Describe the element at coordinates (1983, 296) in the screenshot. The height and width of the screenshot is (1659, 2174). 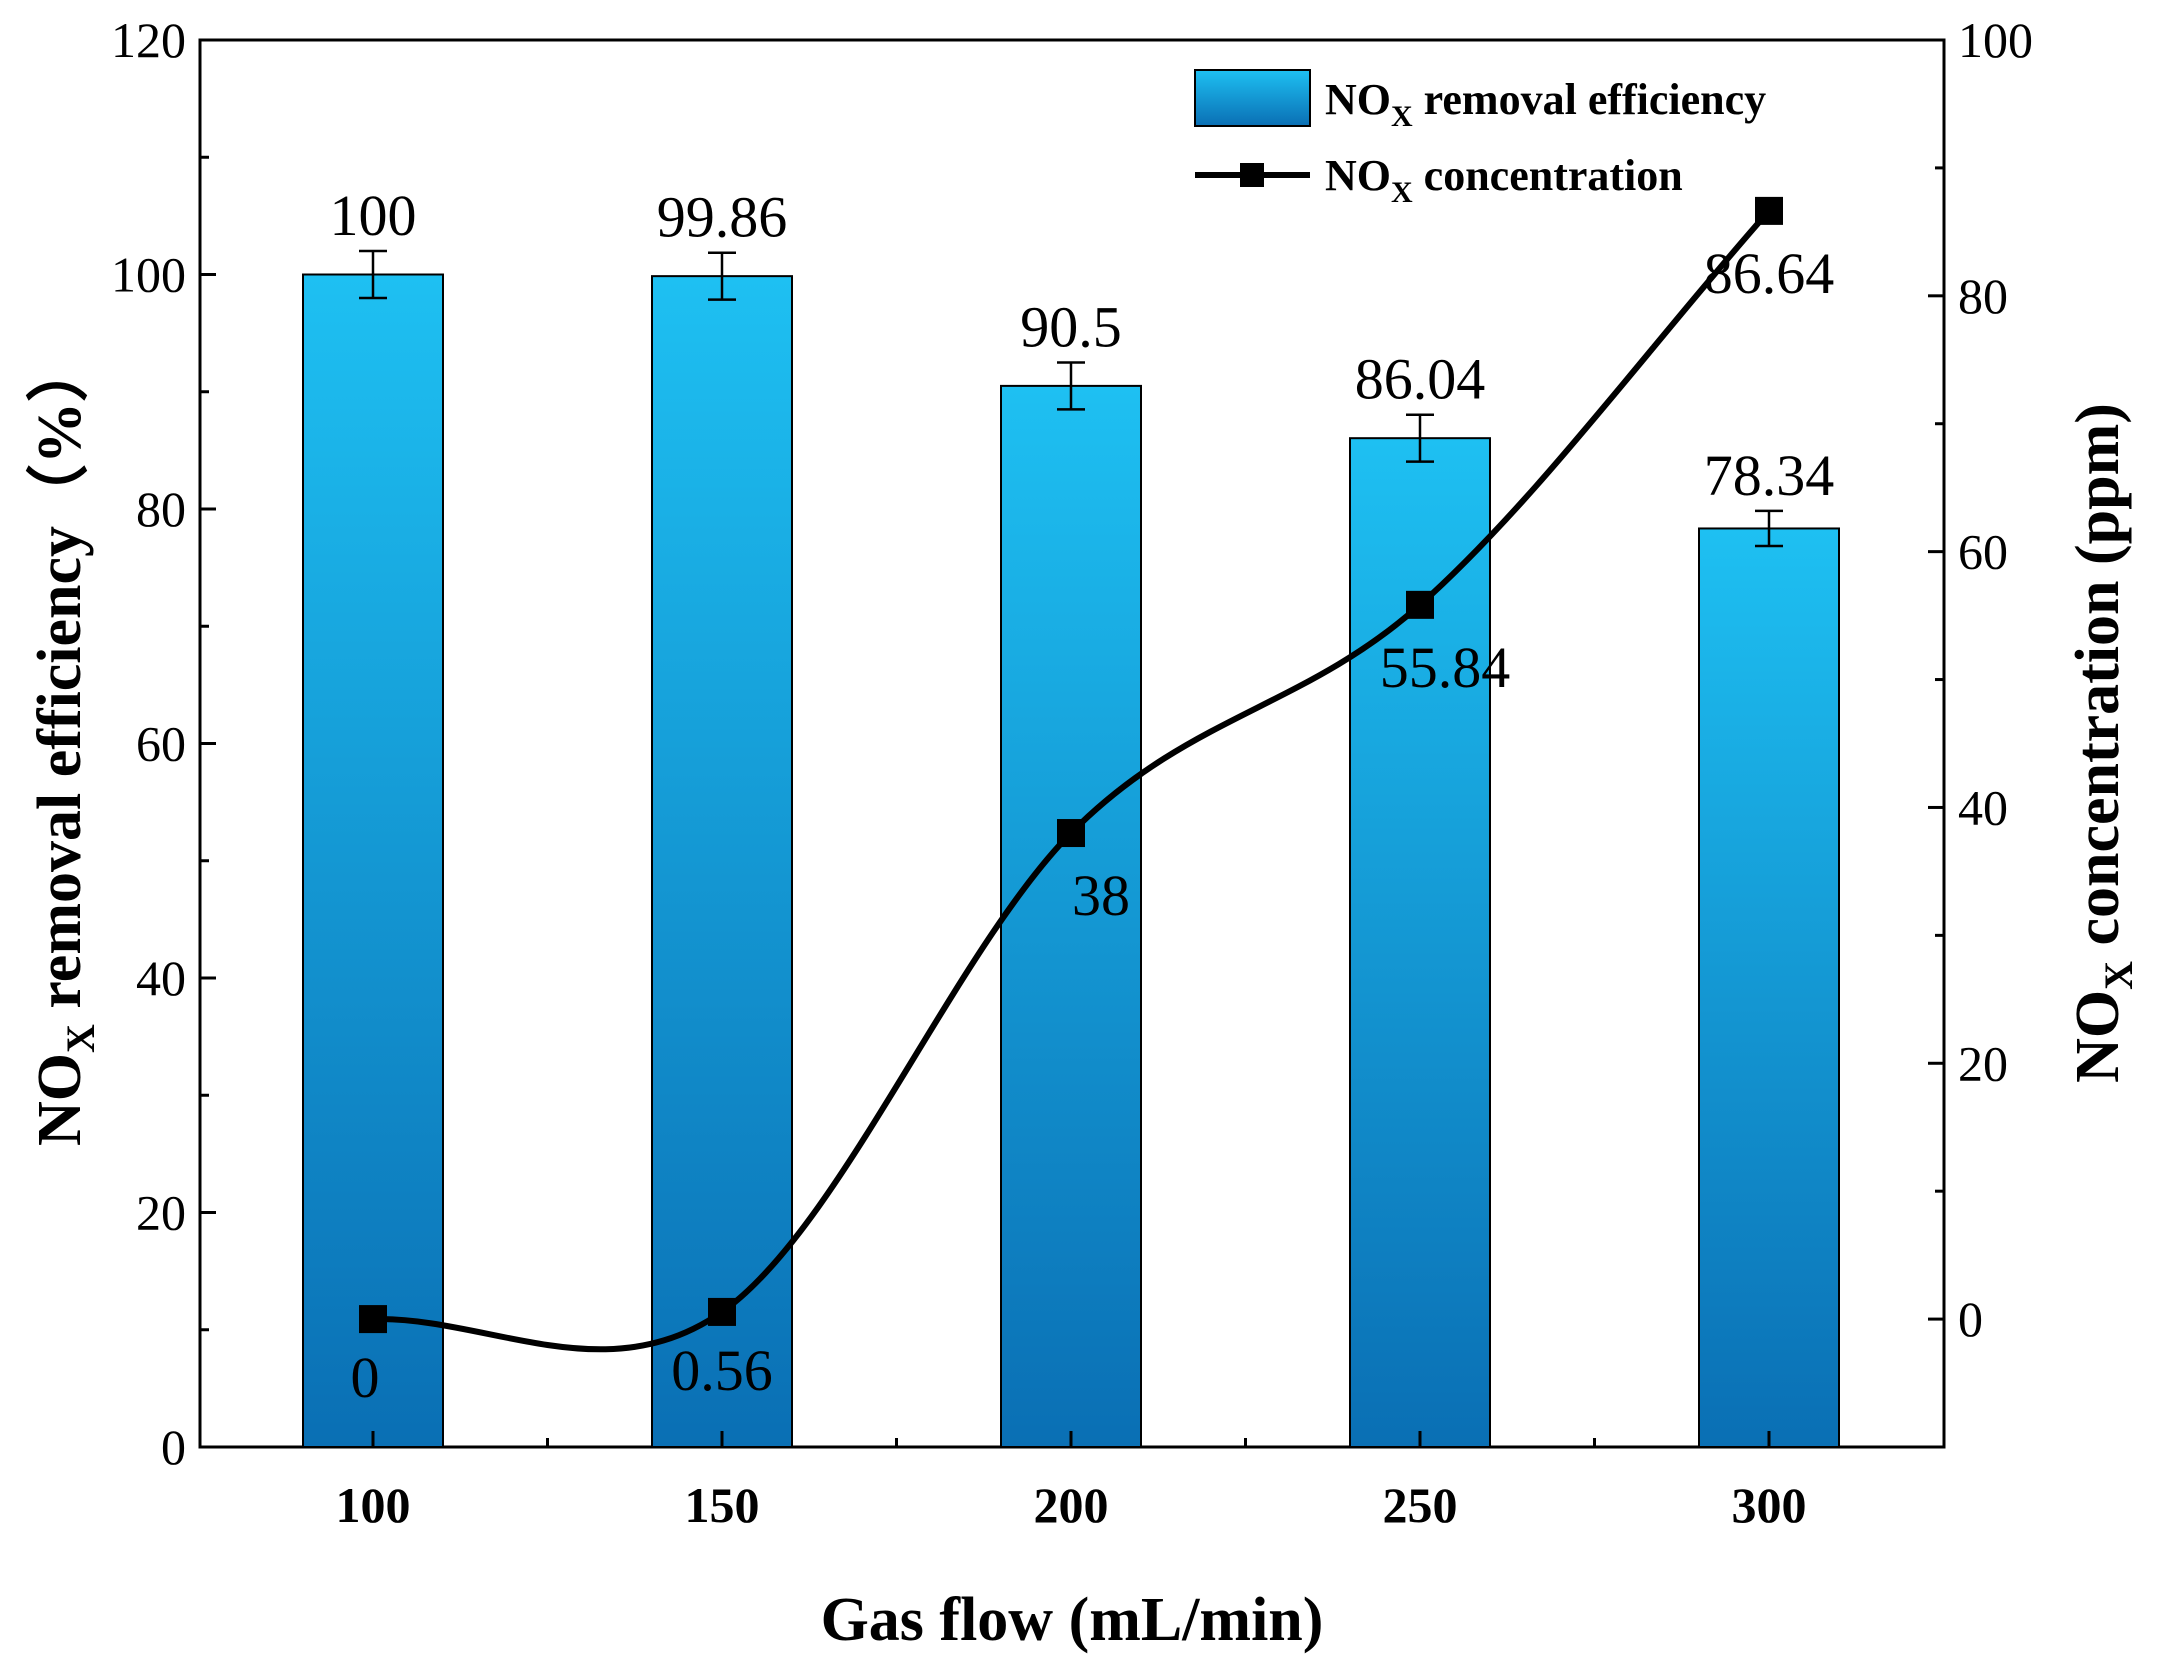
I see `right-tick-label-80: 80` at that location.